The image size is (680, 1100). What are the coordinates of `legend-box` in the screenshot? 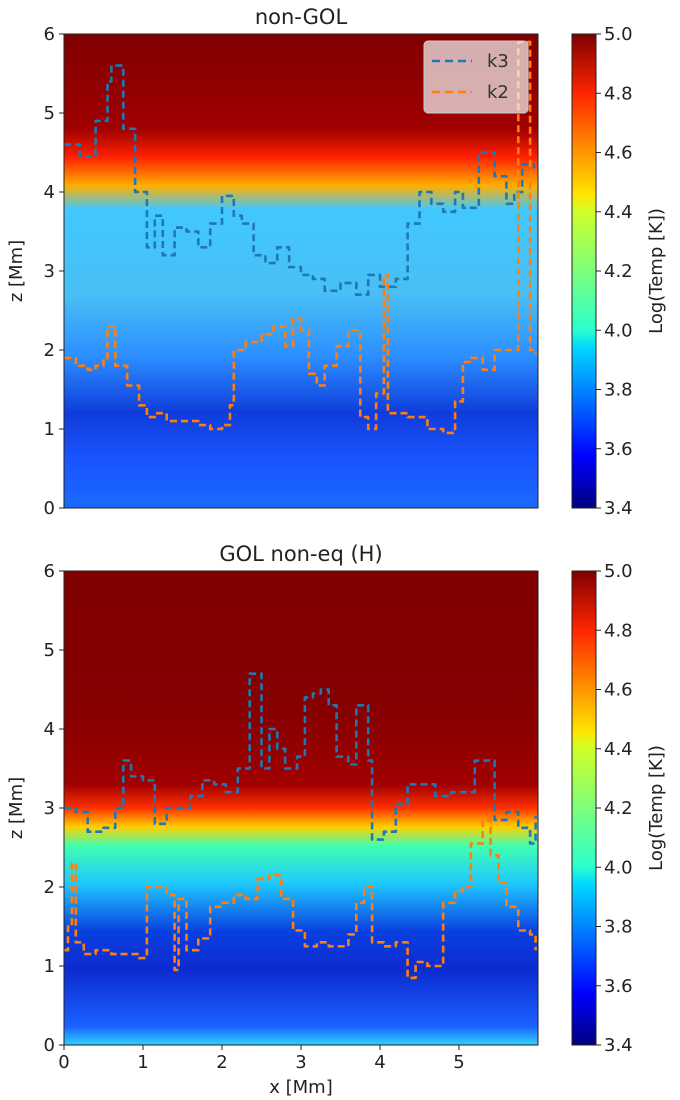 It's located at (476, 77).